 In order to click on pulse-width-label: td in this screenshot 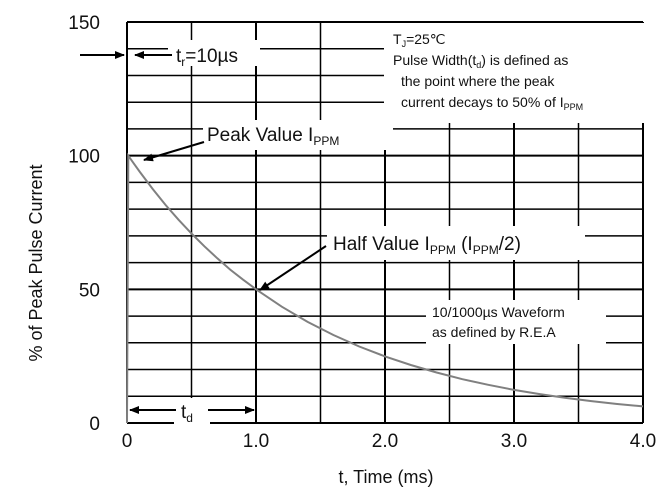, I will do `click(187, 413)`.